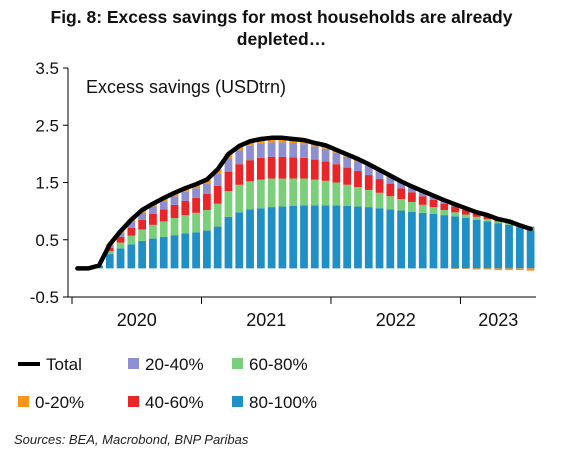 The width and height of the screenshot is (563, 460). I want to click on legend-item-60-80: 60-80%, so click(270, 365).